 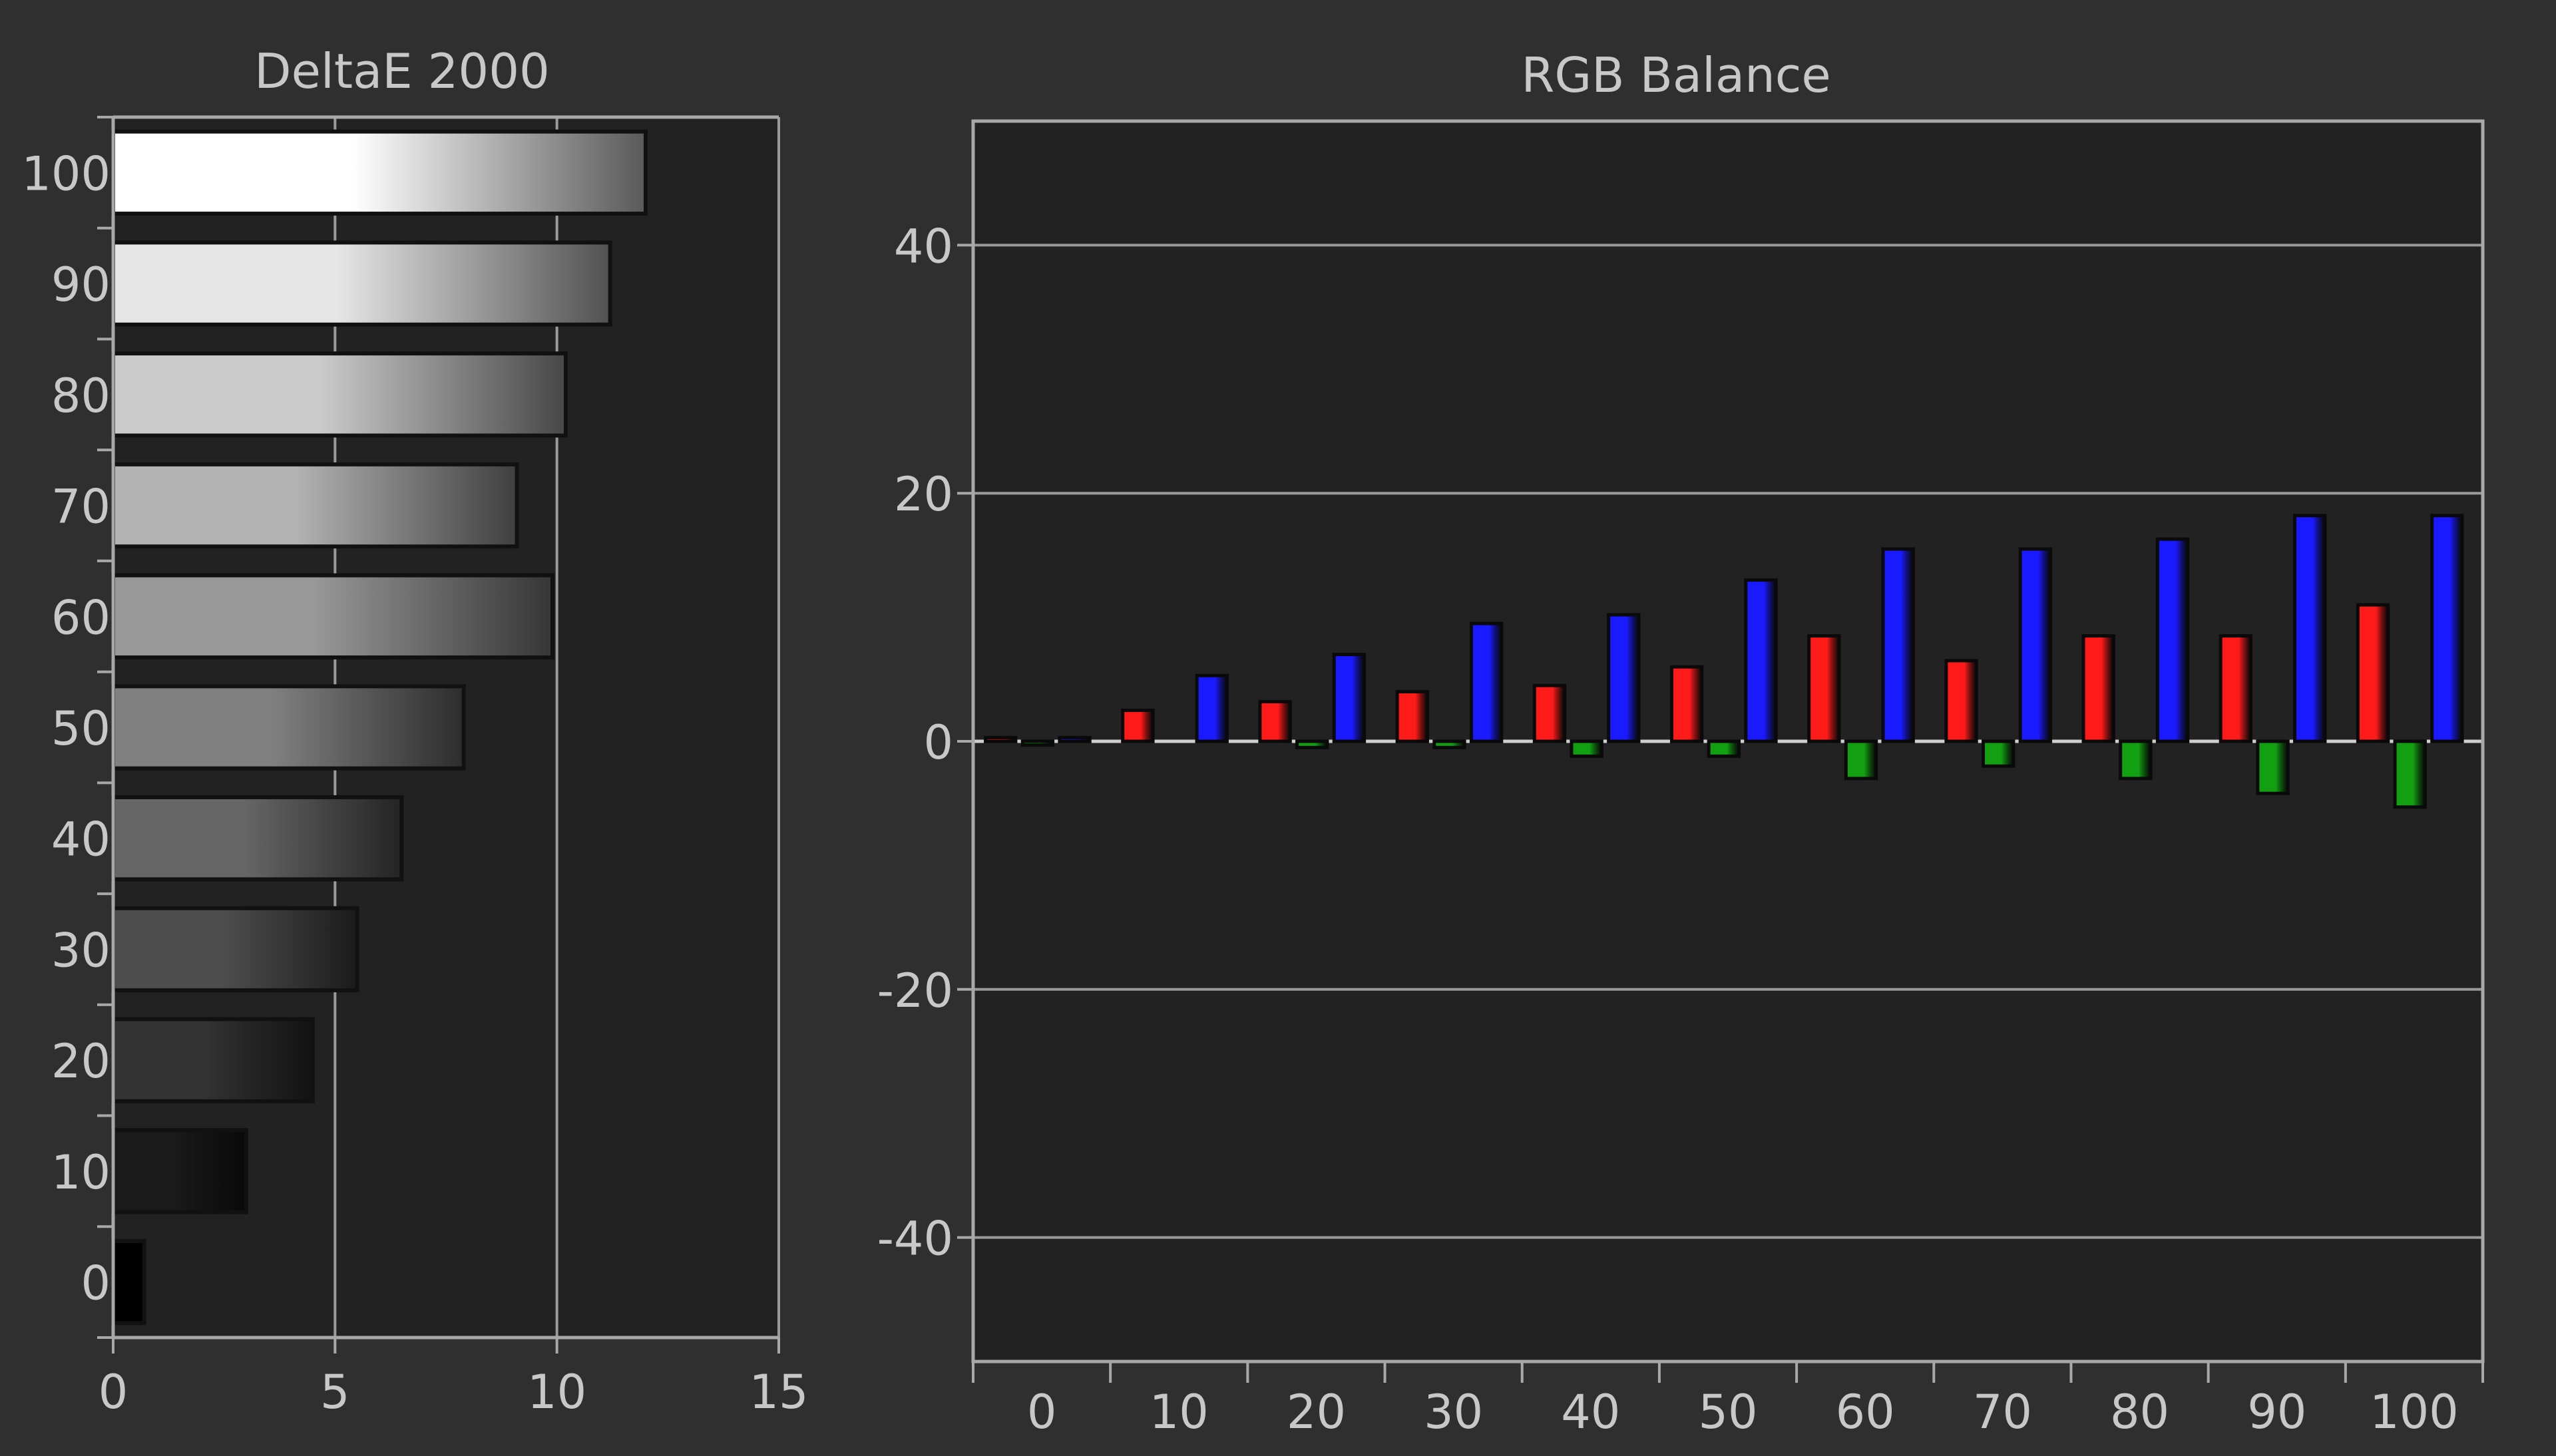 I want to click on x-tick-label: 90, so click(x=2276, y=1412).